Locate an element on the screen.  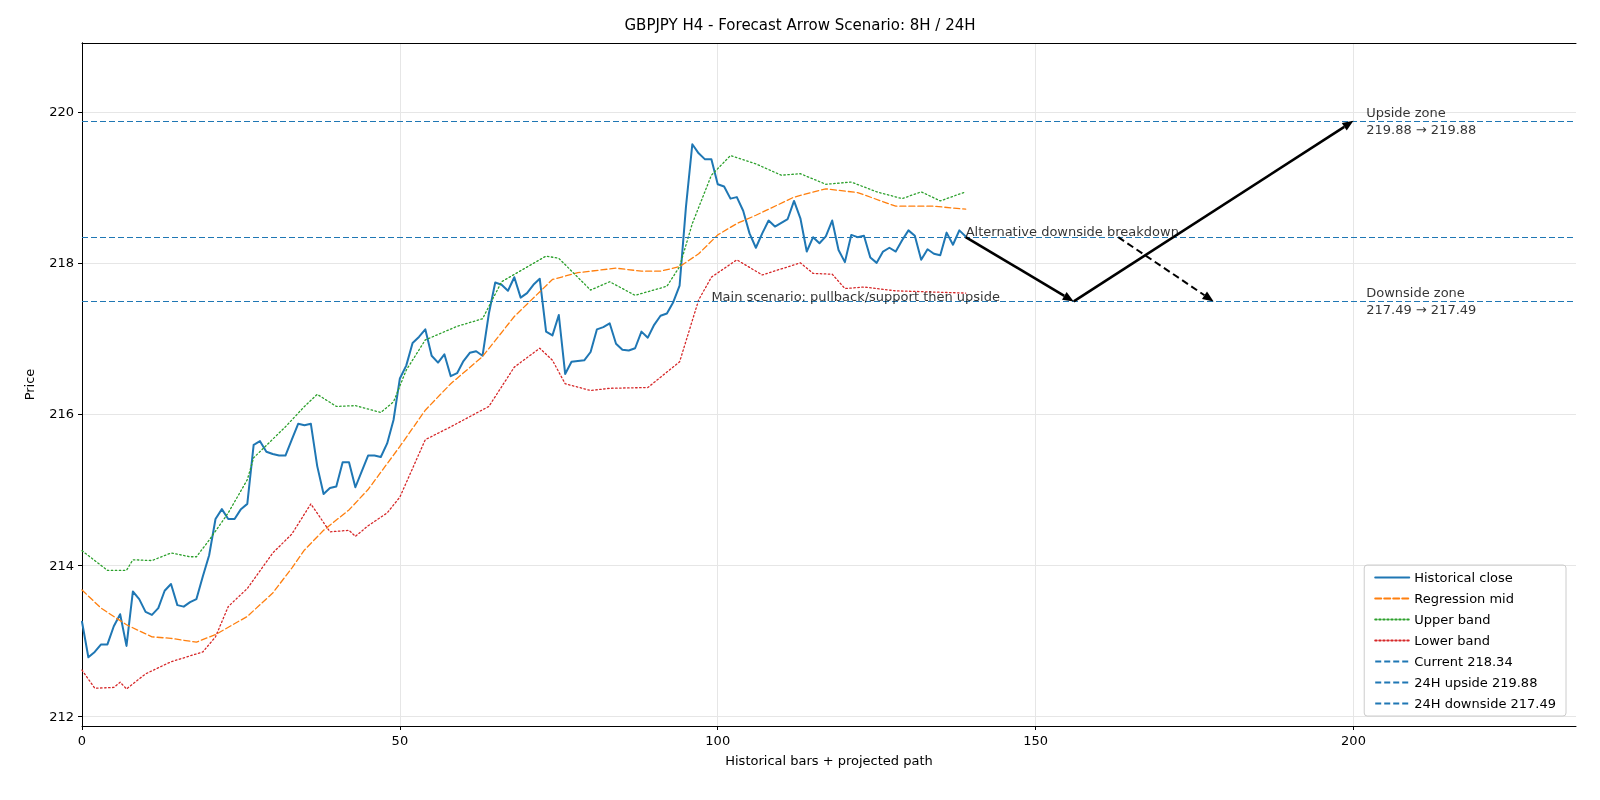
x-axis-title: Historical bars + projected path is located at coordinates (829, 760).